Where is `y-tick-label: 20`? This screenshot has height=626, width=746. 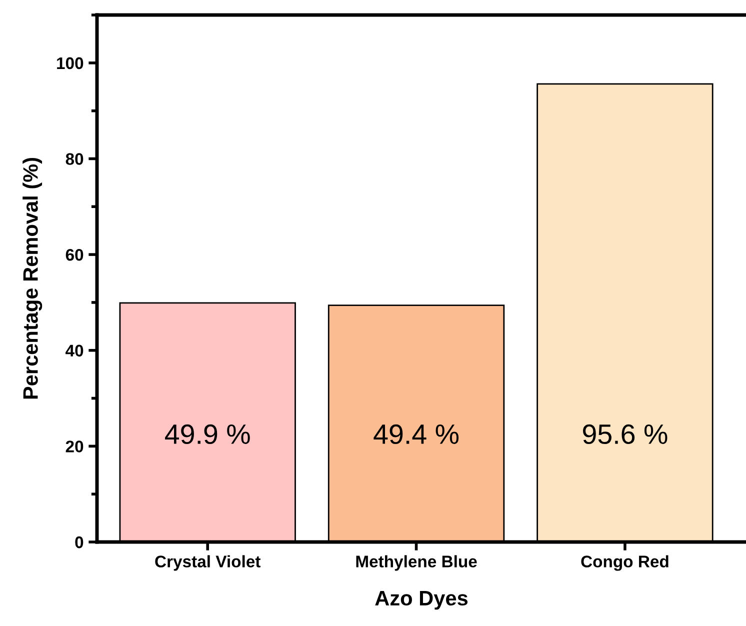
y-tick-label: 20 is located at coordinates (75, 446).